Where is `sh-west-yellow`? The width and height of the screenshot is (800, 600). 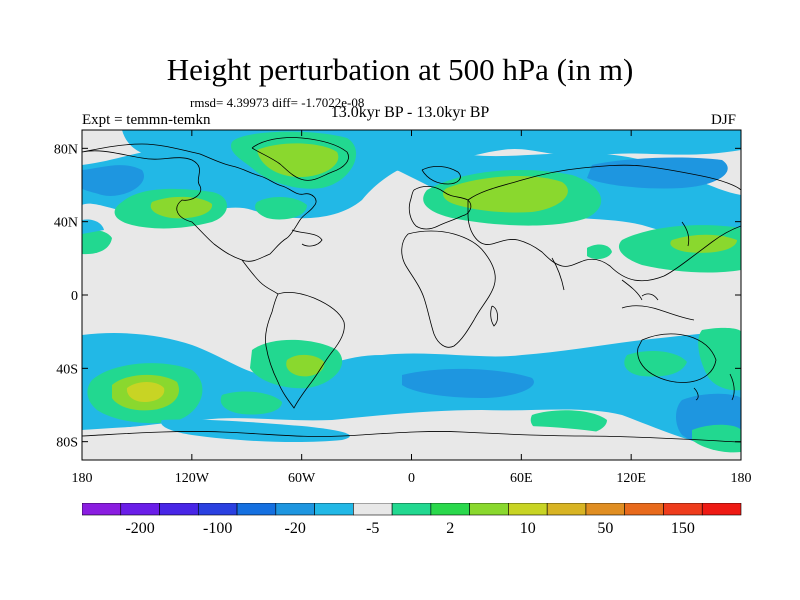
sh-west-yellow is located at coordinates (145, 392).